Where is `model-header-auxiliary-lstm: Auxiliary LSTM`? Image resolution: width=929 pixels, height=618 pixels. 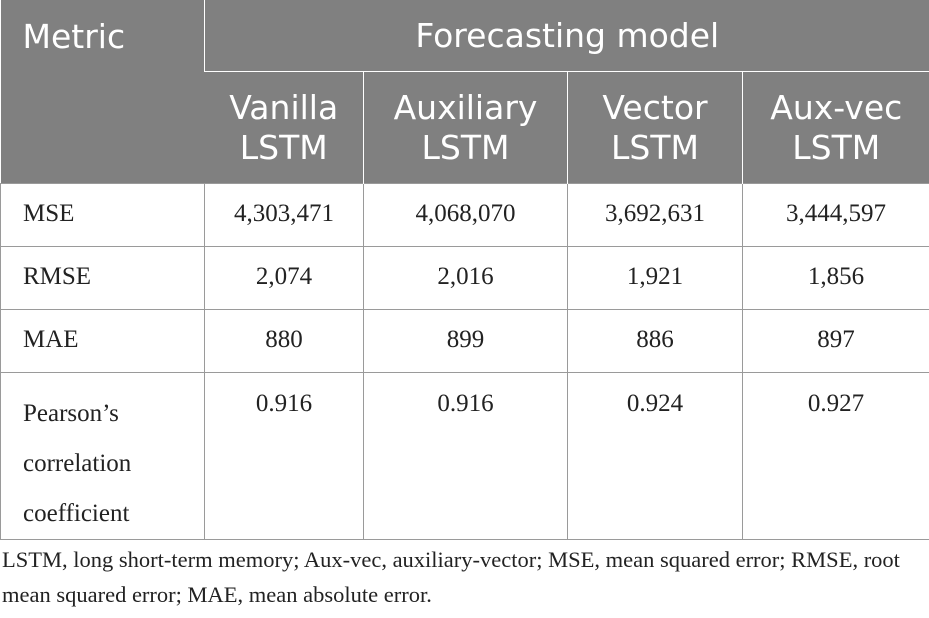
model-header-auxiliary-lstm: Auxiliary LSTM is located at coordinates (465, 127).